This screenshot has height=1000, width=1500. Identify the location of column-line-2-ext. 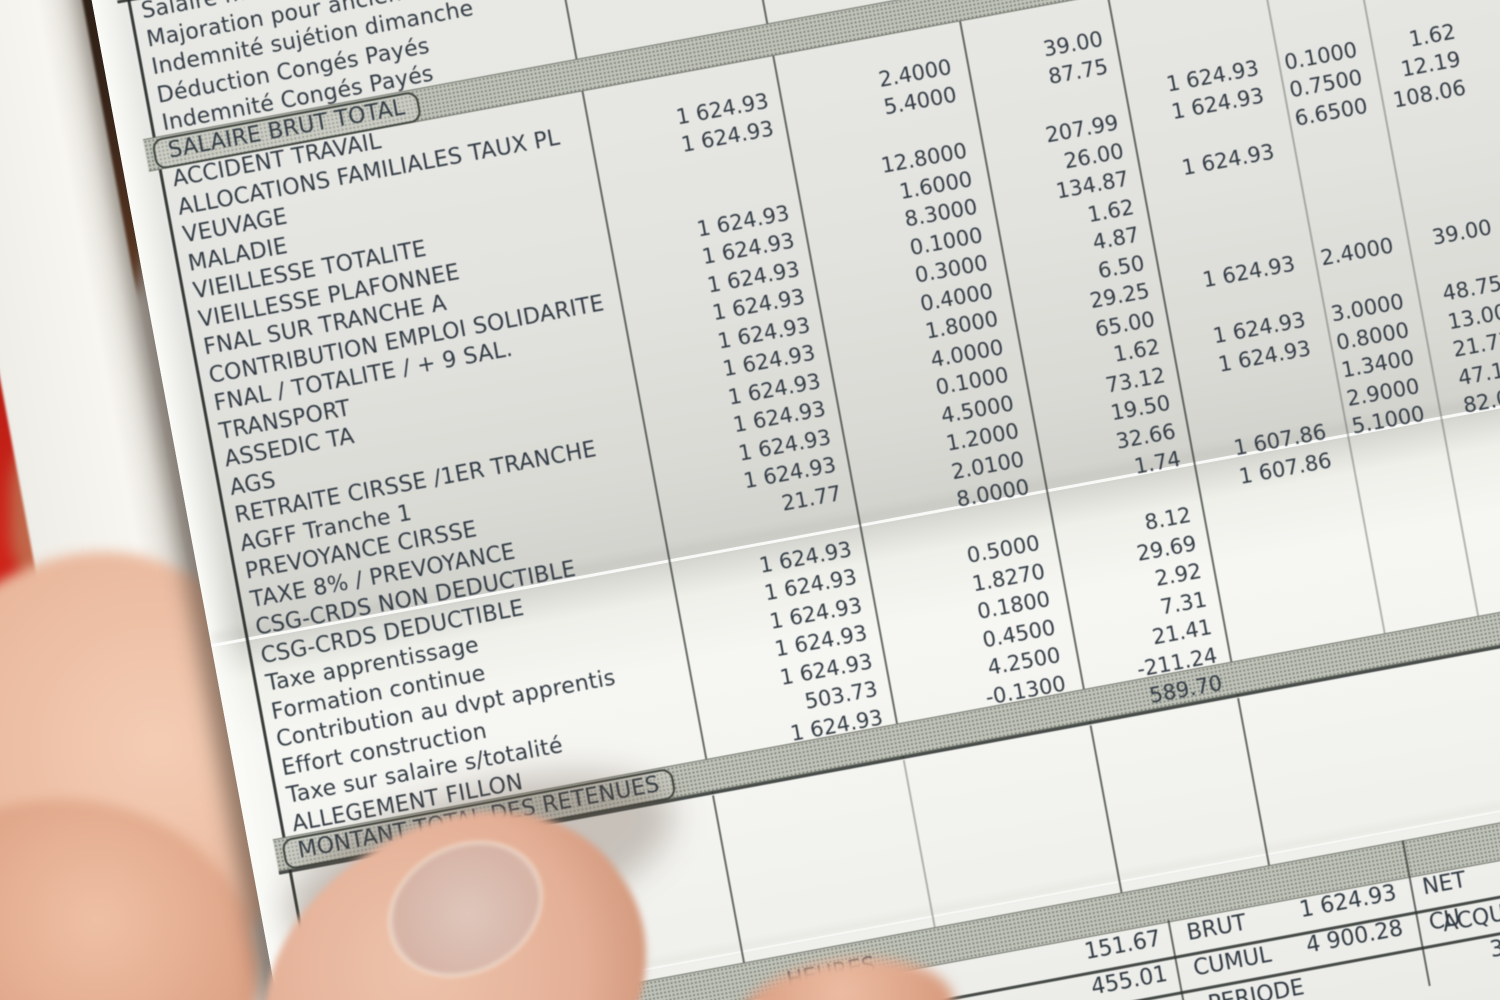
(919, 843).